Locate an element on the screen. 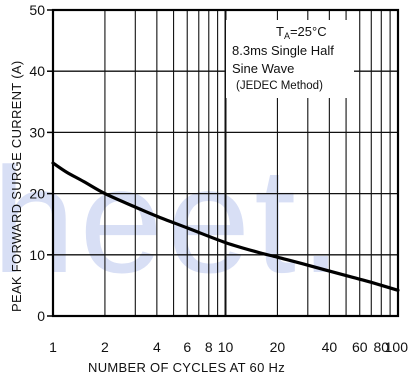 This screenshot has height=378, width=416. annotation-background is located at coordinates (290, 59).